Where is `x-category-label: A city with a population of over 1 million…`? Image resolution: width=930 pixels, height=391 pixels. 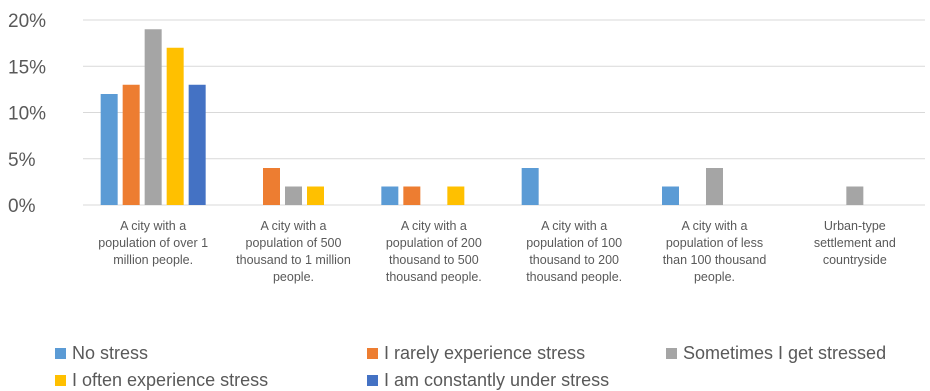
x-category-label: A city with a population of over 1 million… is located at coordinates (153, 243).